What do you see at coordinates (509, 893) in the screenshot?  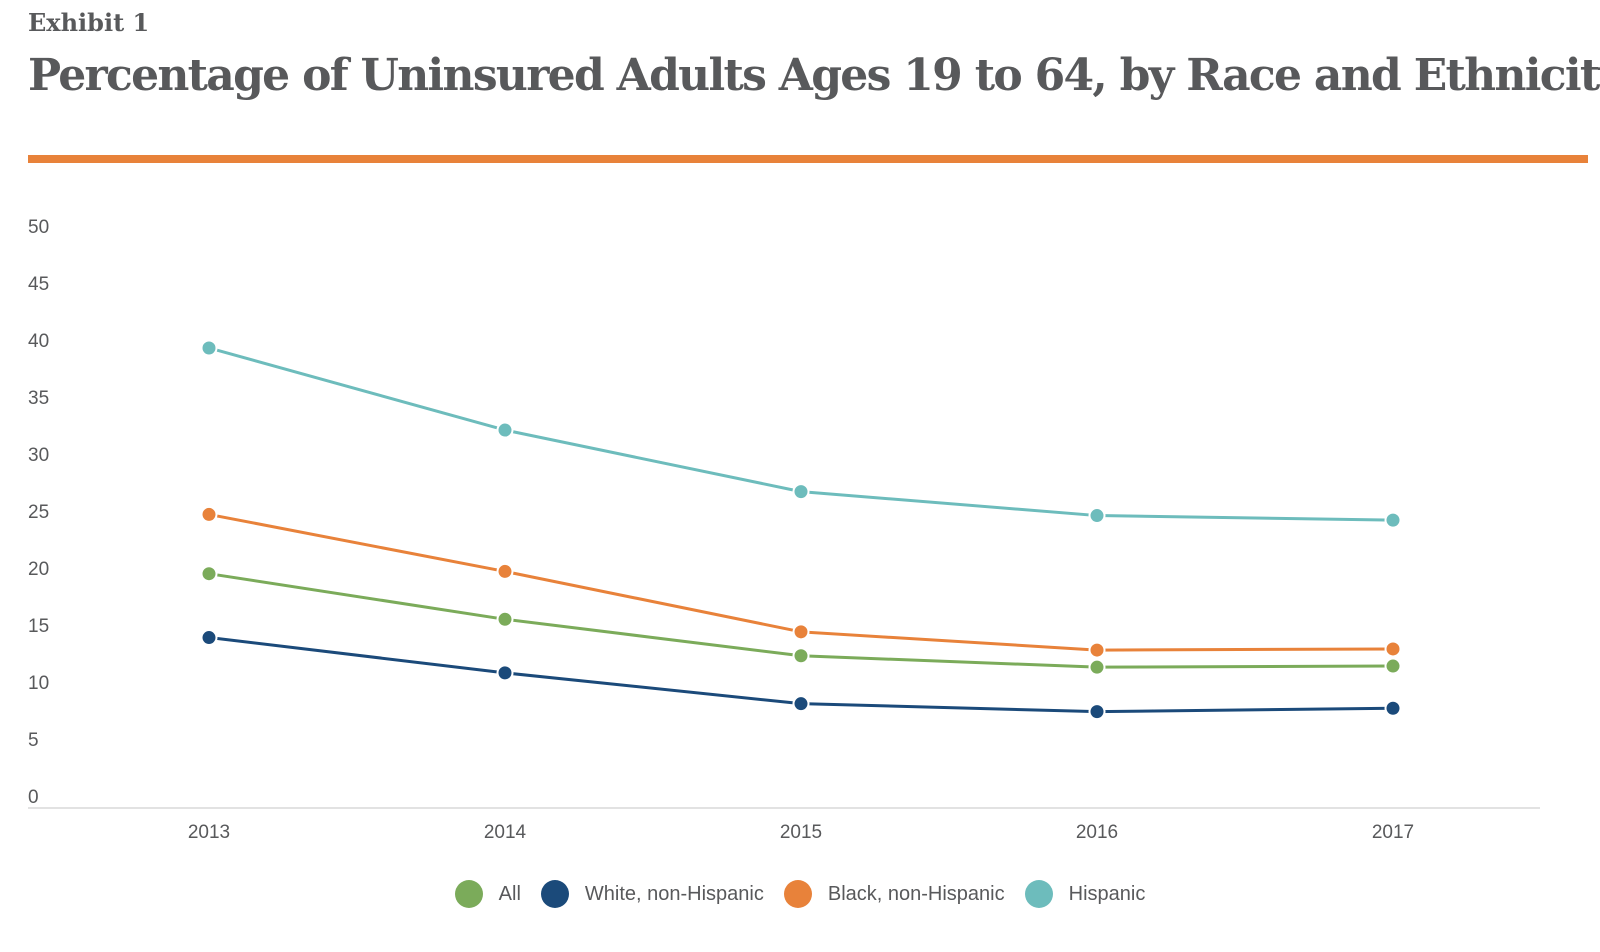 I see `legend-label: All` at bounding box center [509, 893].